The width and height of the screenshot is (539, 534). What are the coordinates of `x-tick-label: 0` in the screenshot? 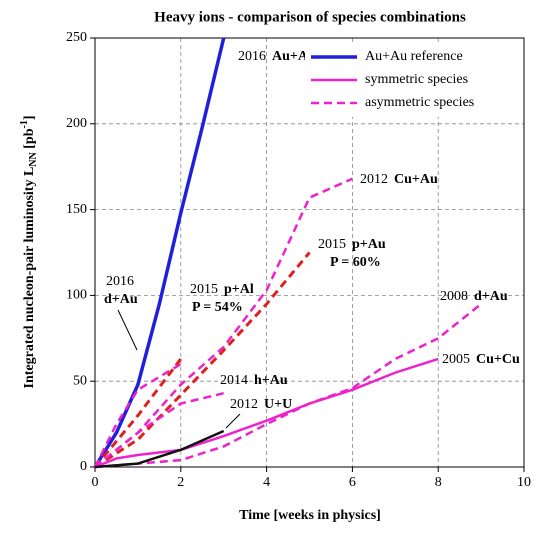 It's located at (95, 482).